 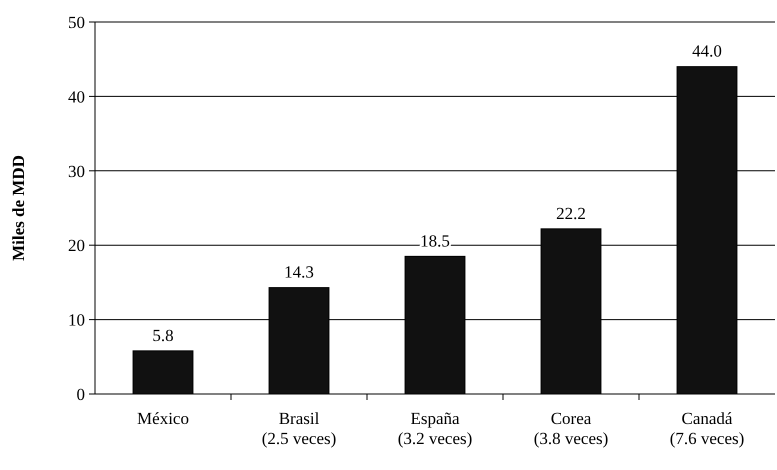 I want to click on y-tick-label: 20, so click(x=76, y=246).